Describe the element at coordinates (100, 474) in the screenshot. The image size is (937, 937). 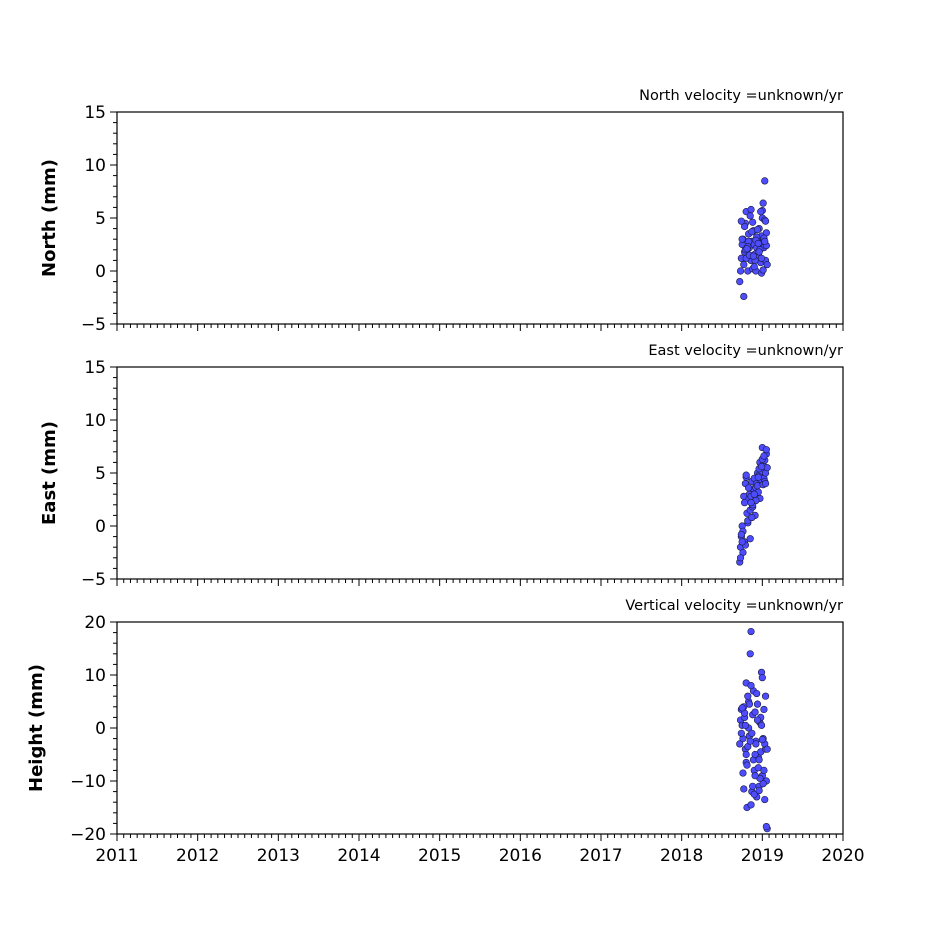
I see `east-ytick-label: 5` at that location.